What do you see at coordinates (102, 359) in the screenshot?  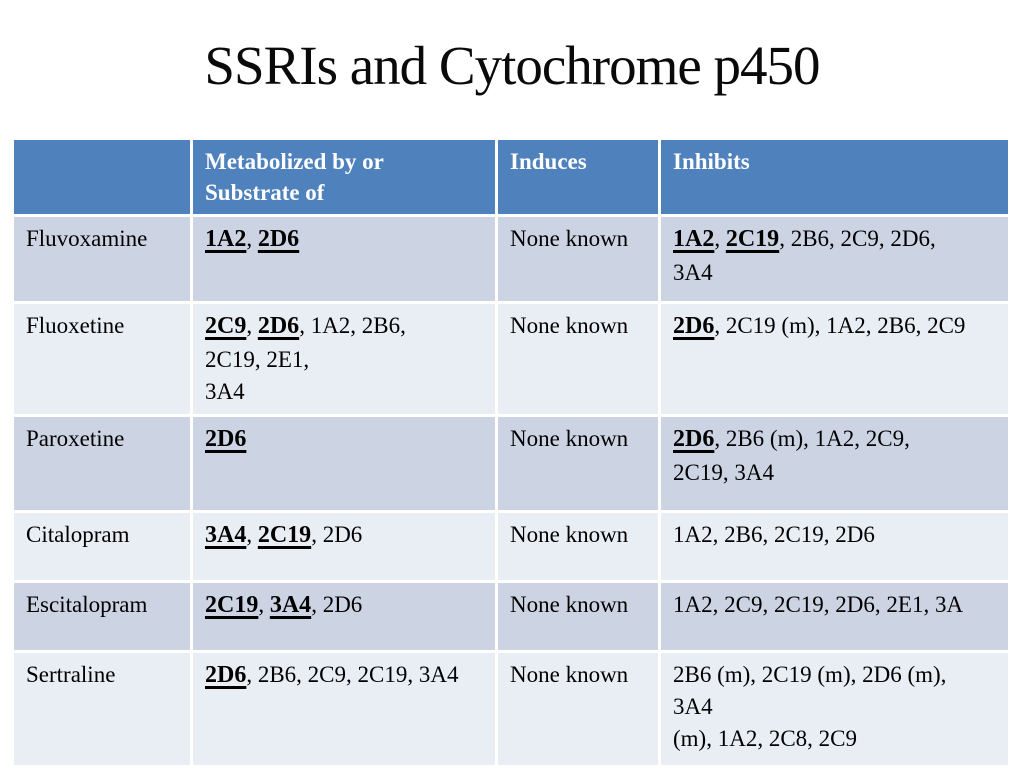 I see `drug-name-cell: Fluoxetine` at bounding box center [102, 359].